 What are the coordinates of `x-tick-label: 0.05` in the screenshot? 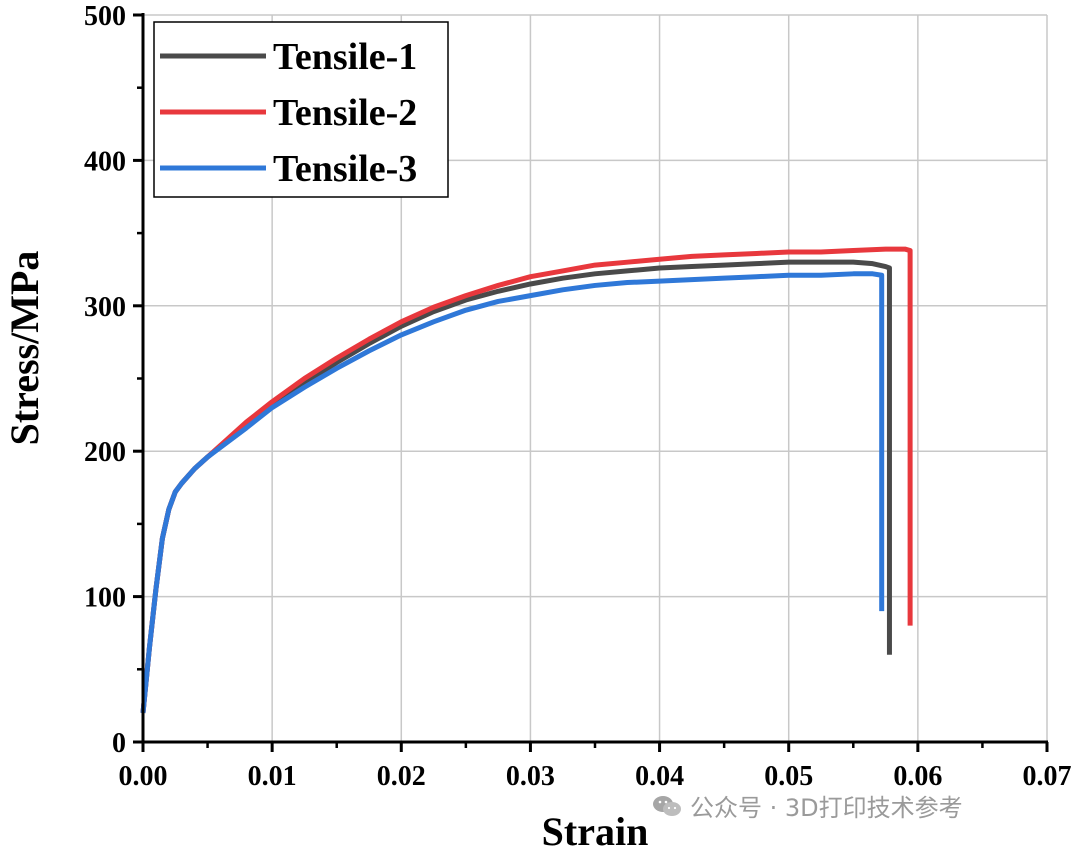 It's located at (788, 776).